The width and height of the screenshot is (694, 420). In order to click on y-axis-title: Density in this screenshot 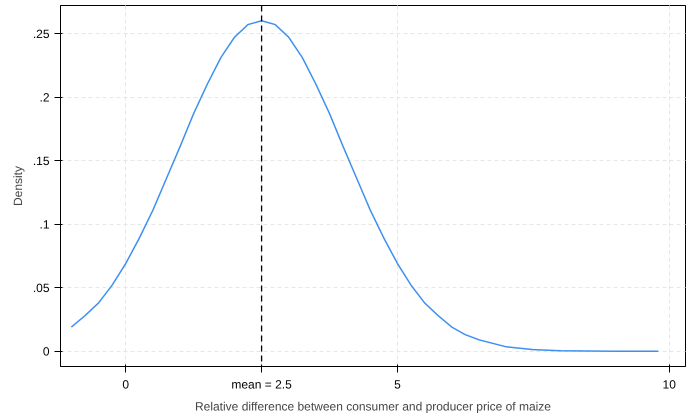, I will do `click(17, 186)`.